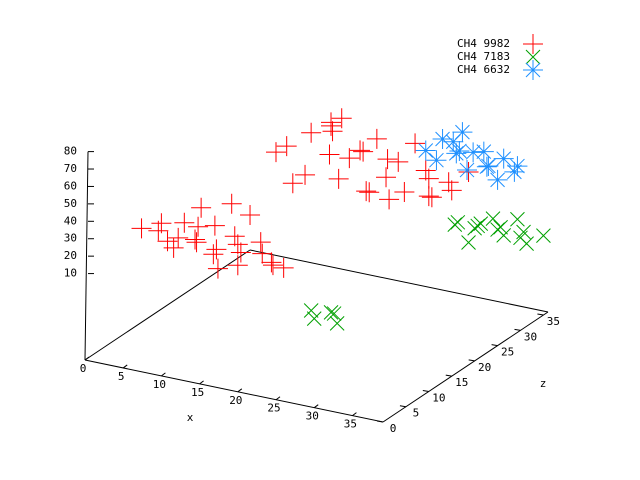 The width and height of the screenshot is (640, 480). I want to click on z-tick-label: 20, so click(484, 367).